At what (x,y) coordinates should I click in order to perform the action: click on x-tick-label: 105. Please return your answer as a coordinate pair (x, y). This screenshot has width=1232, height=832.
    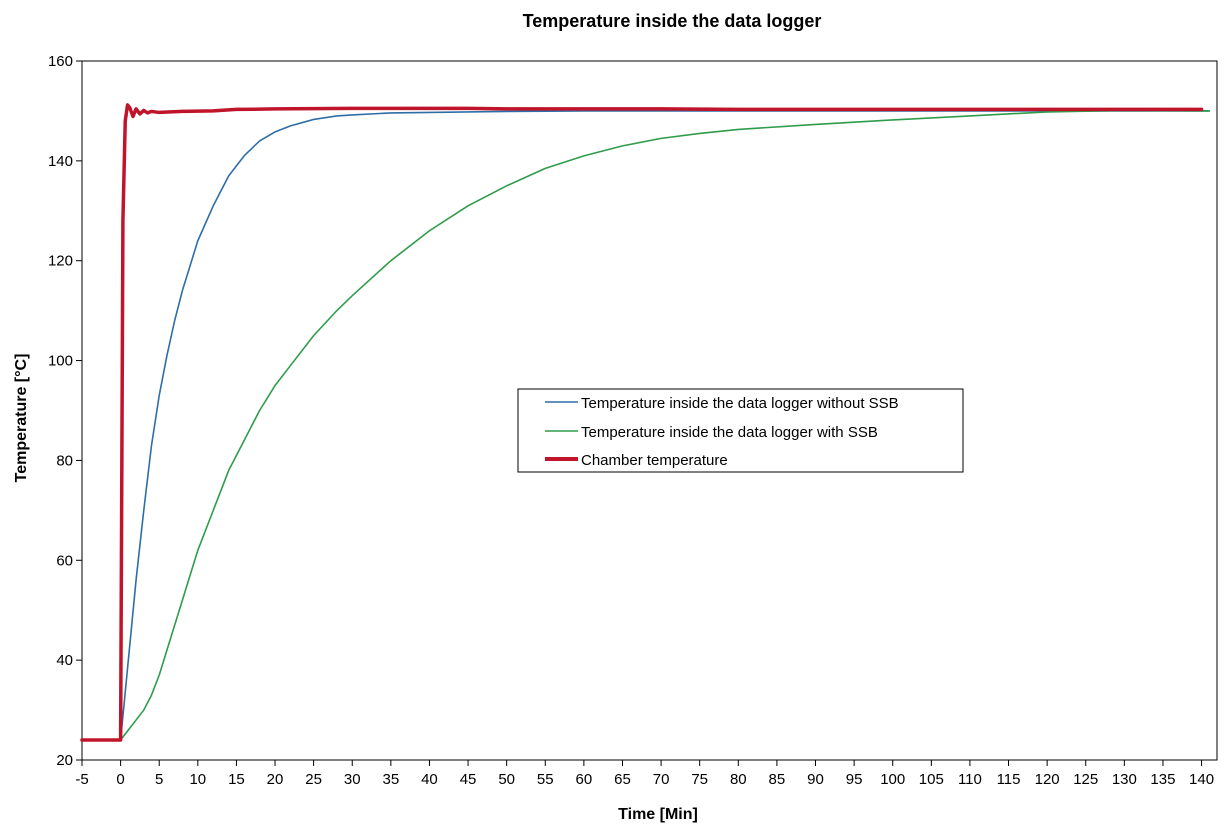
    Looking at the image, I should click on (931, 779).